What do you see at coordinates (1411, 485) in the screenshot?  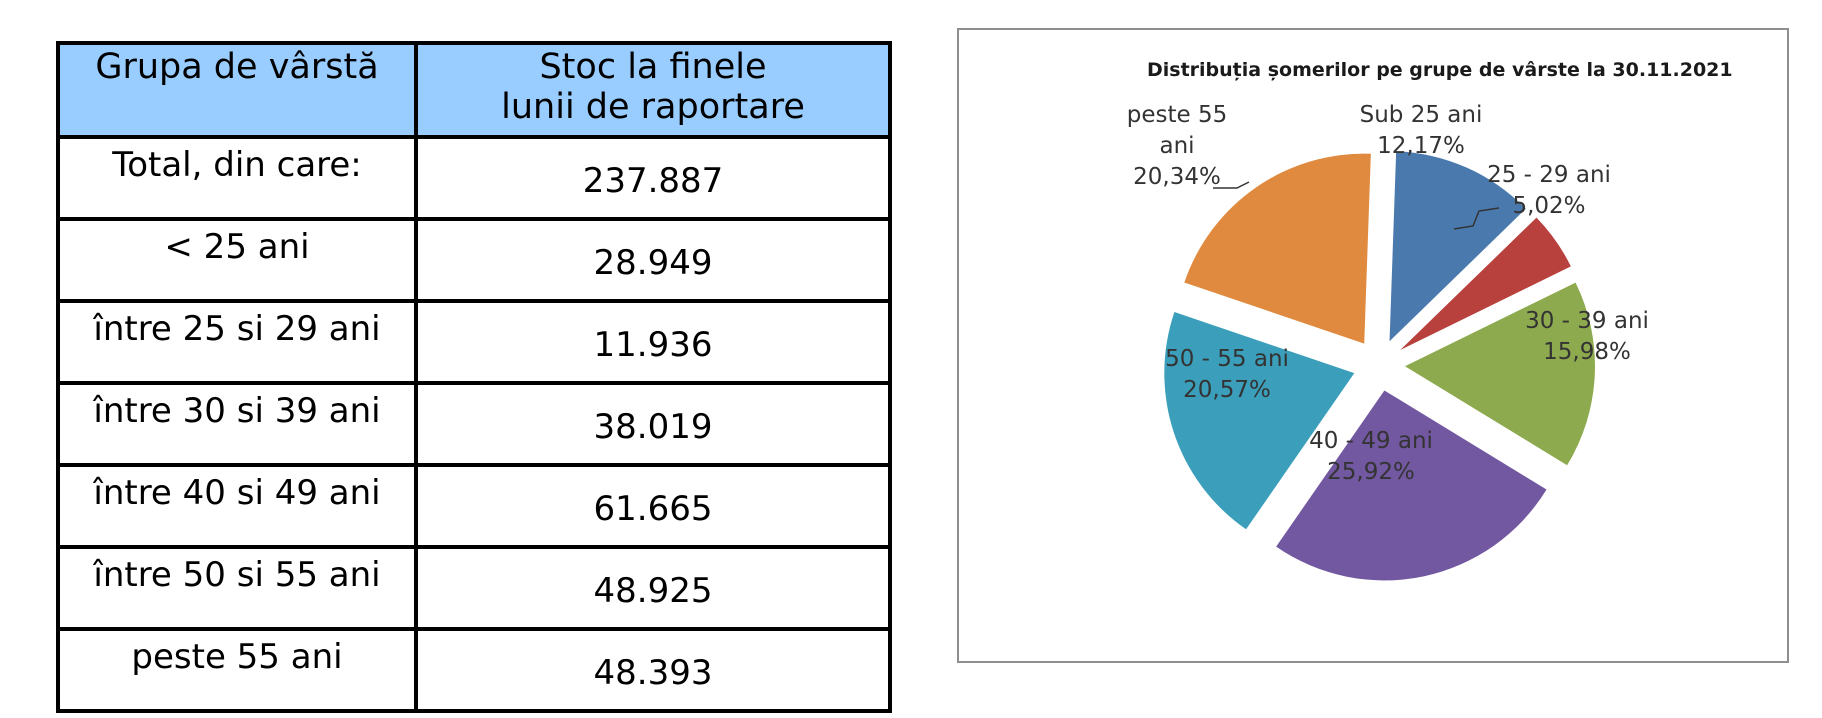 I see `pie-slice-40-49-ani` at bounding box center [1411, 485].